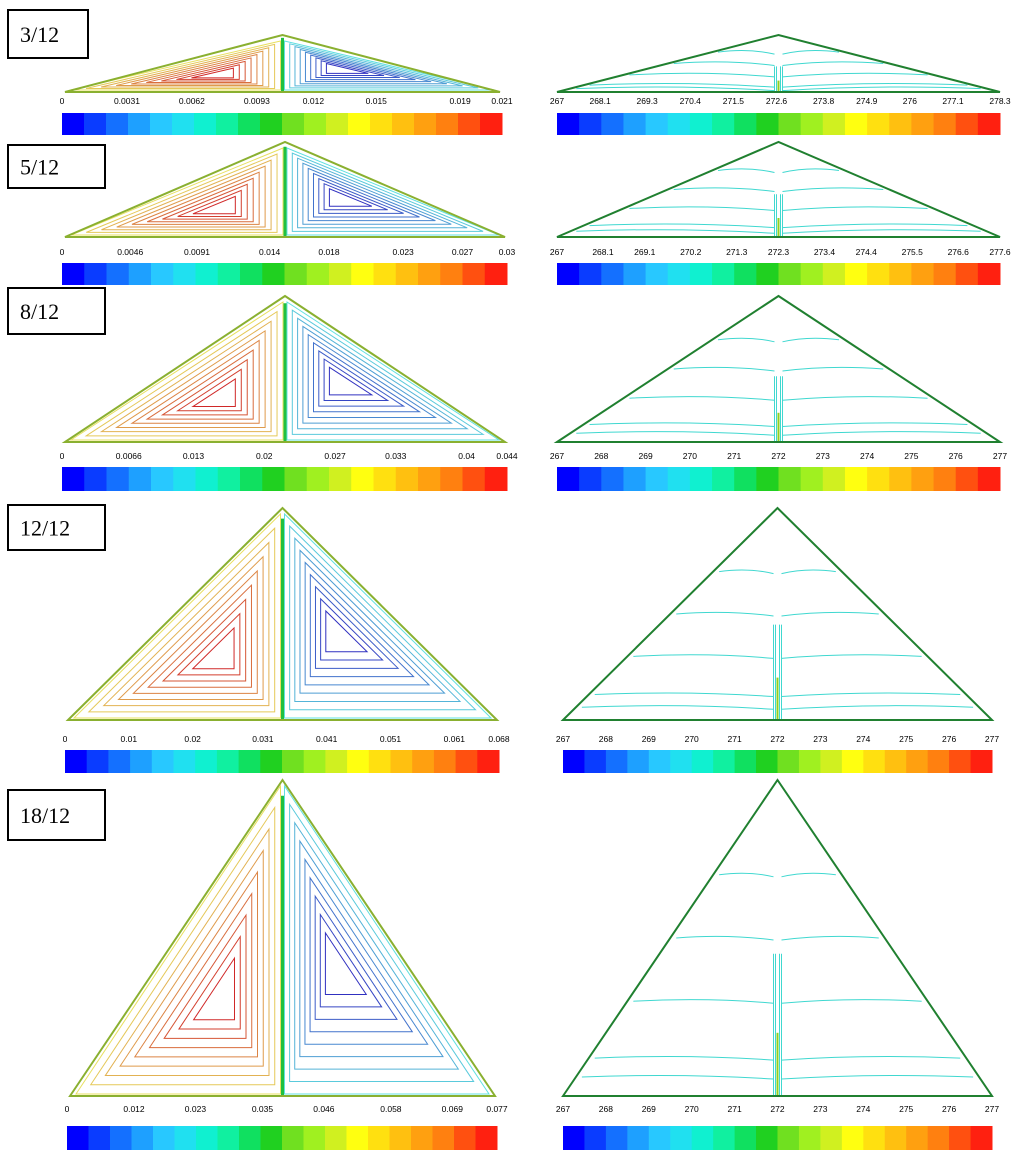 This screenshot has width=1024, height=1157. Describe the element at coordinates (734, 101) in the screenshot. I see `colorbar-tick-label: 271.5` at that location.